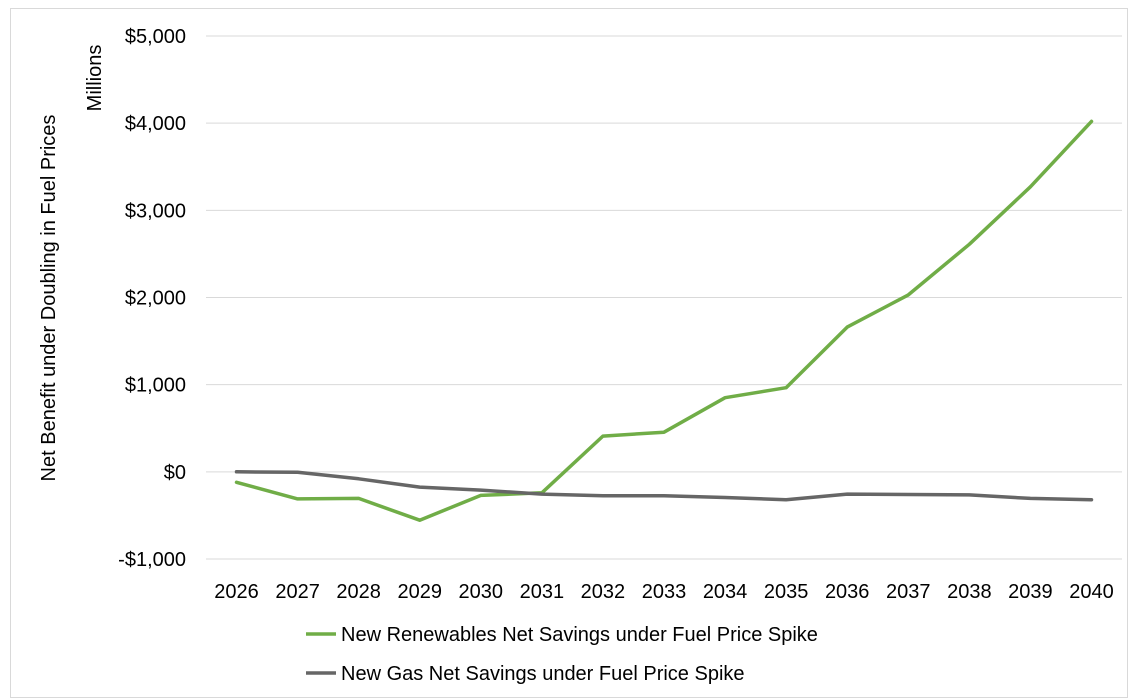 This screenshot has height=700, width=1130. I want to click on x-tick-label: 2030, so click(481, 592).